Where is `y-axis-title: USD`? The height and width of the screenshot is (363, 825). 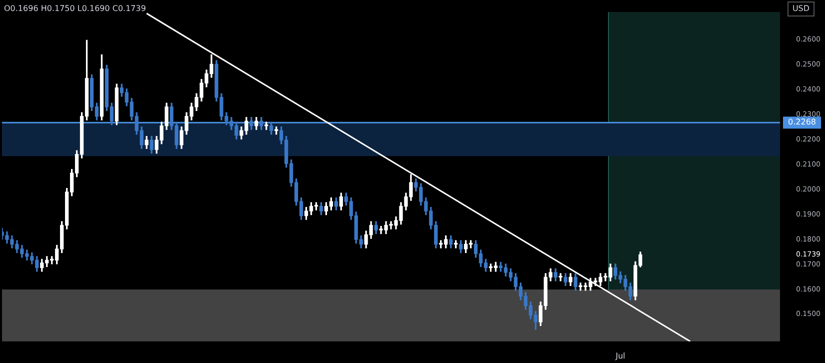
y-axis-title: USD is located at coordinates (801, 9).